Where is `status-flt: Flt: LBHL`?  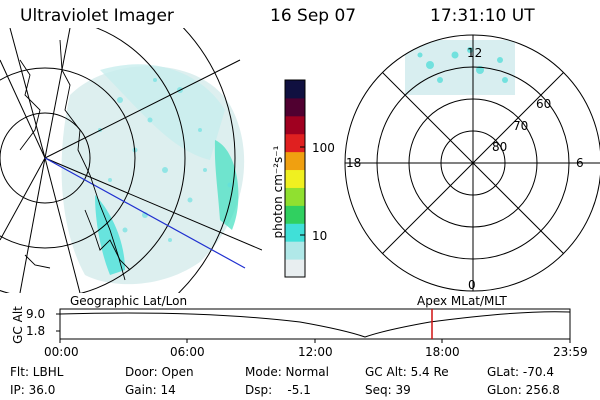 status-flt: Flt: LBHL is located at coordinates (37, 372).